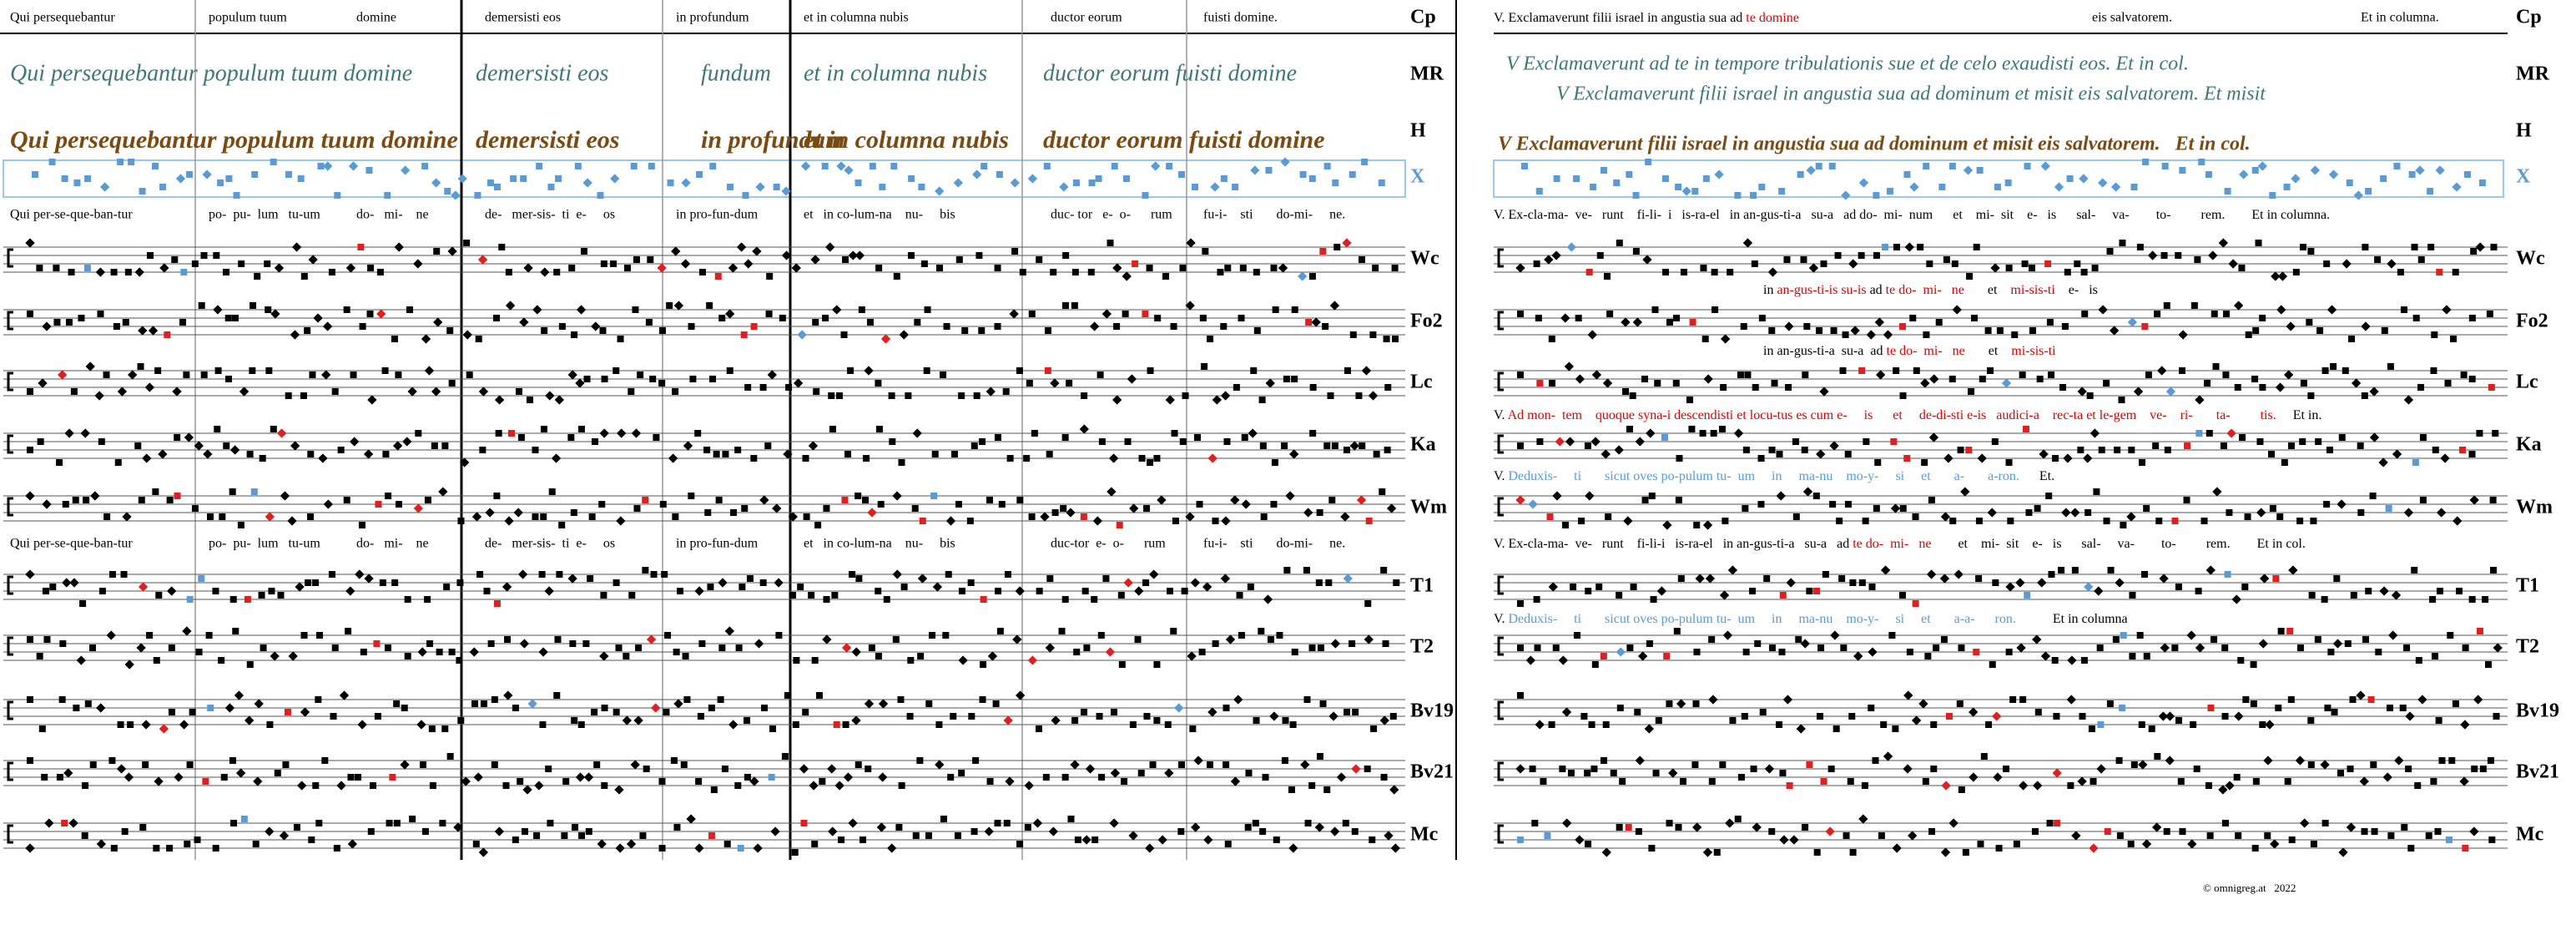 The image size is (2576, 935). What do you see at coordinates (2537, 772) in the screenshot?
I see `siglum: Bv21` at bounding box center [2537, 772].